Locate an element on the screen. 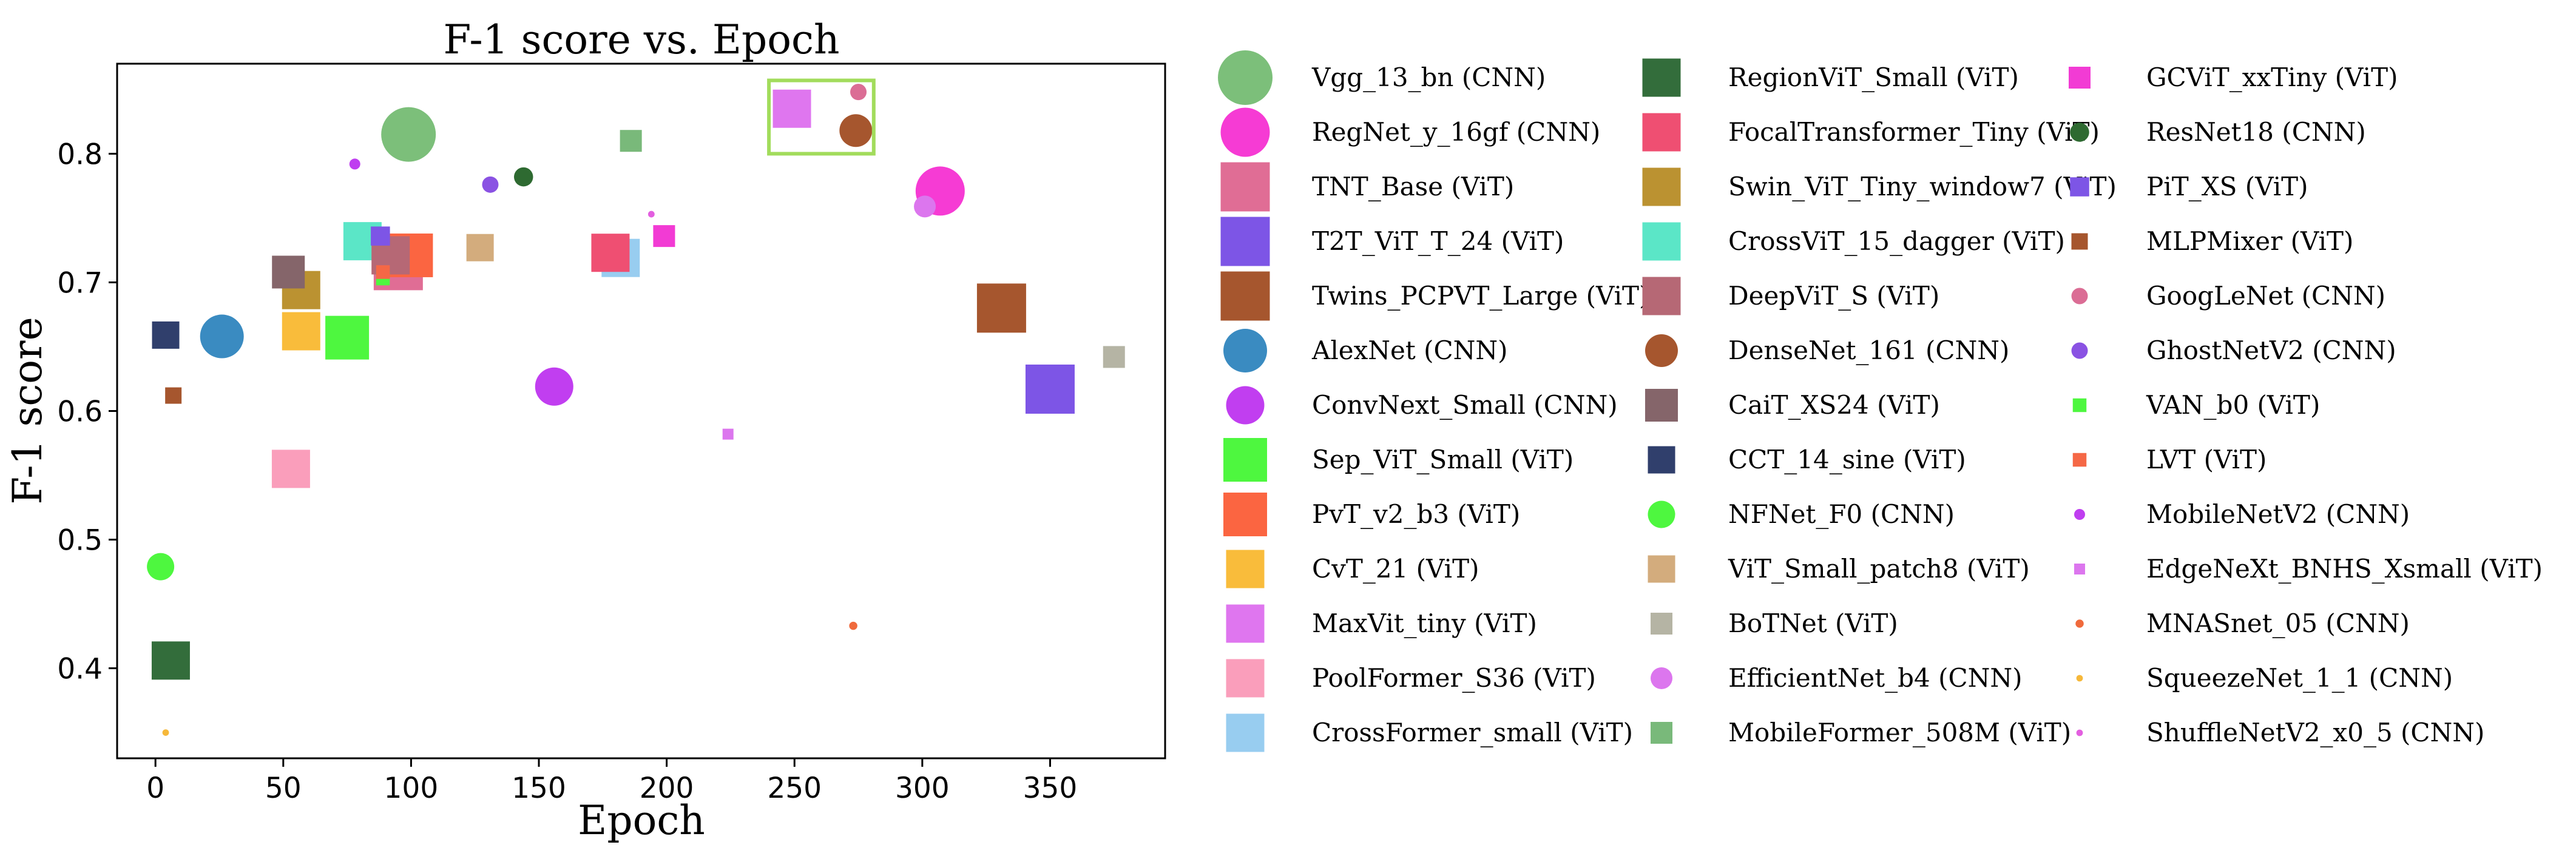 This screenshot has height=859, width=2576. legend-label: CCT_14_sine (ViT) is located at coordinates (1847, 459).